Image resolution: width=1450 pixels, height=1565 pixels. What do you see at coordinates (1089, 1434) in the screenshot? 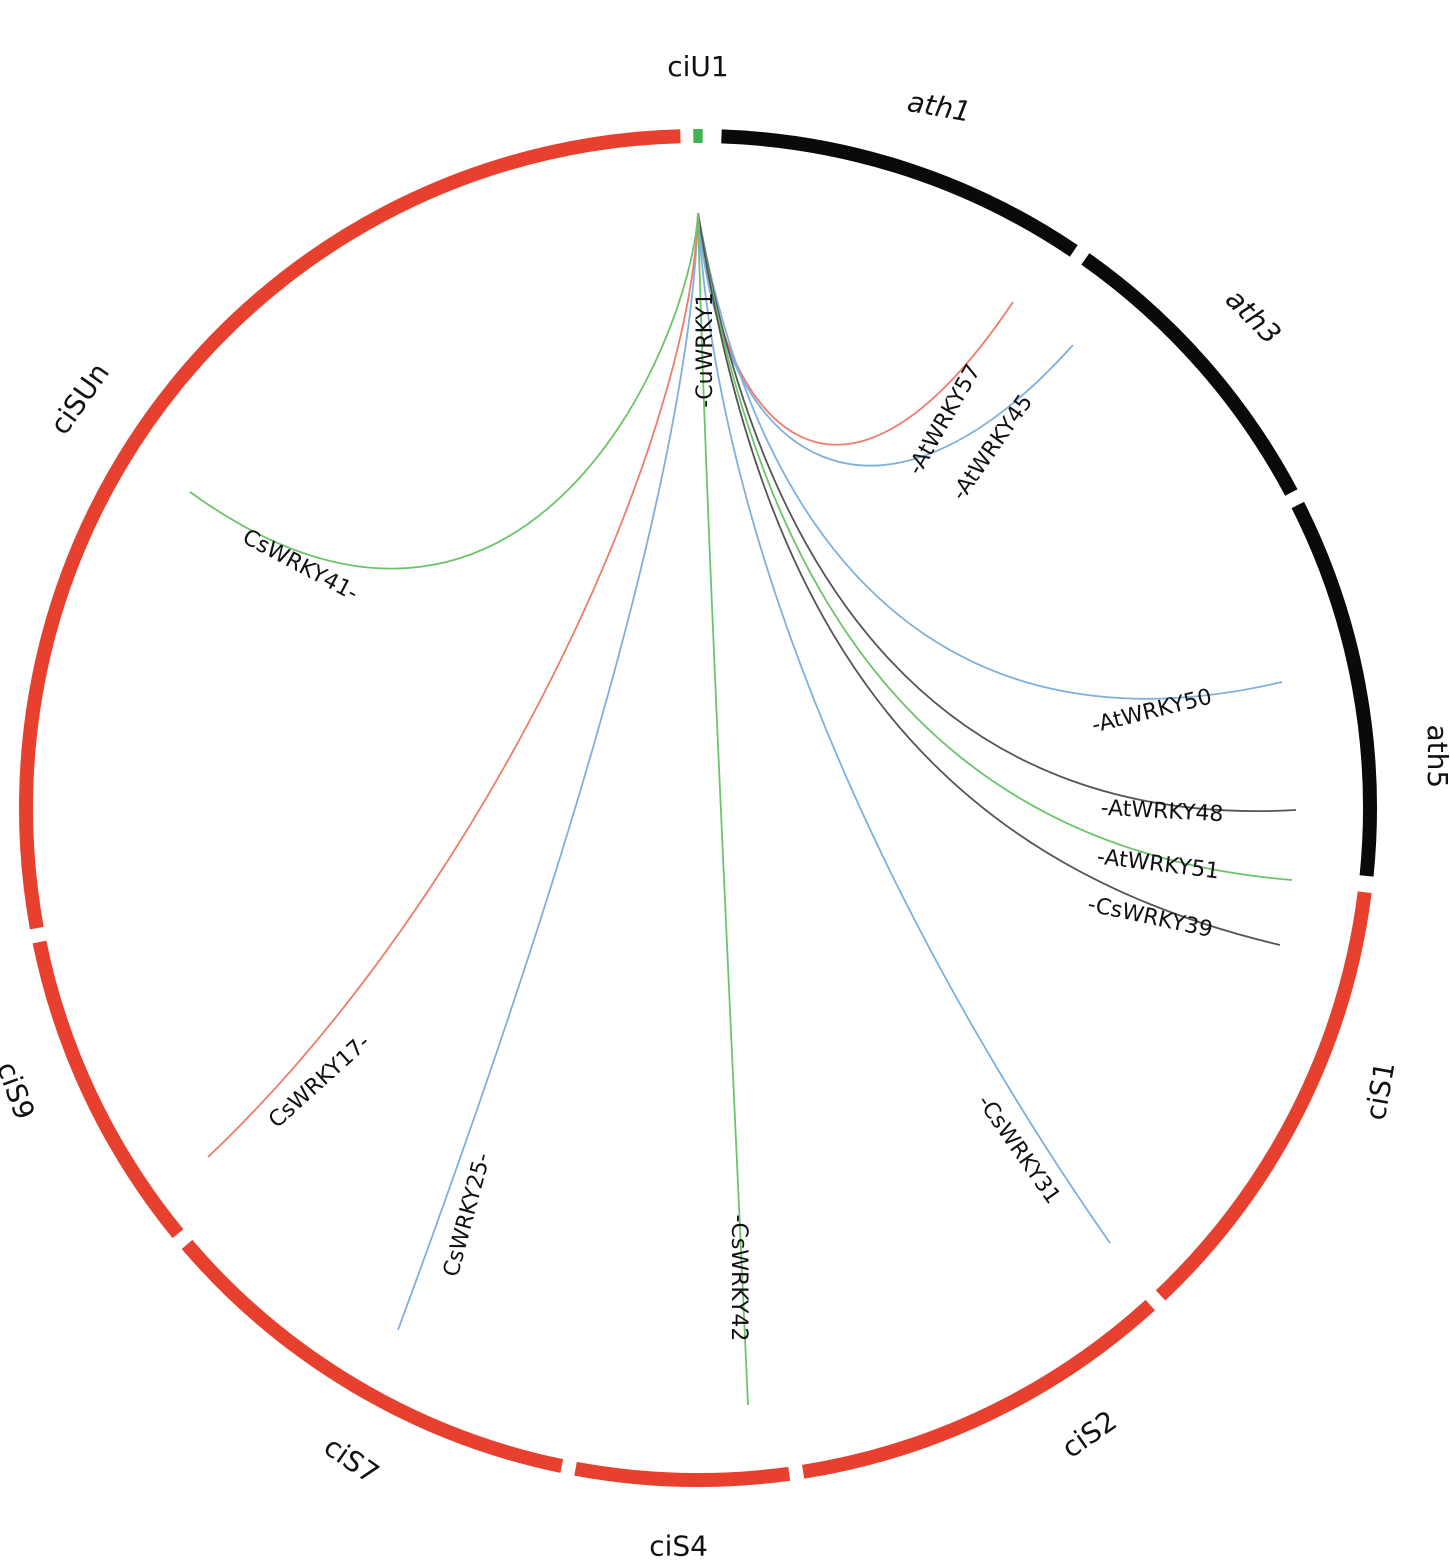
I see `chromosome-label-cis2: ciS2` at bounding box center [1089, 1434].